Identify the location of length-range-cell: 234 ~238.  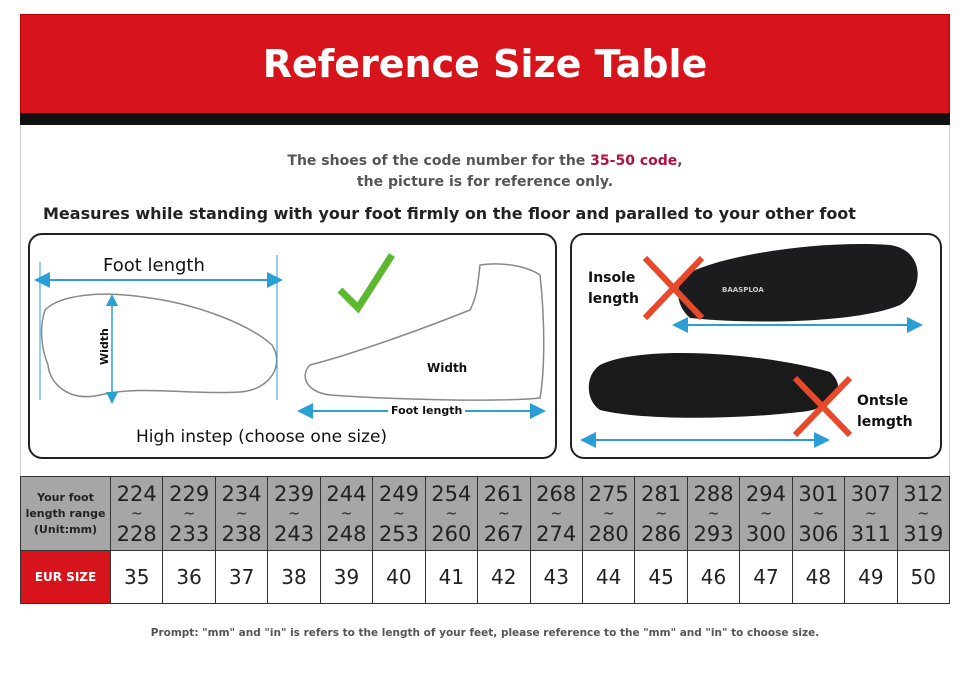
(241, 513).